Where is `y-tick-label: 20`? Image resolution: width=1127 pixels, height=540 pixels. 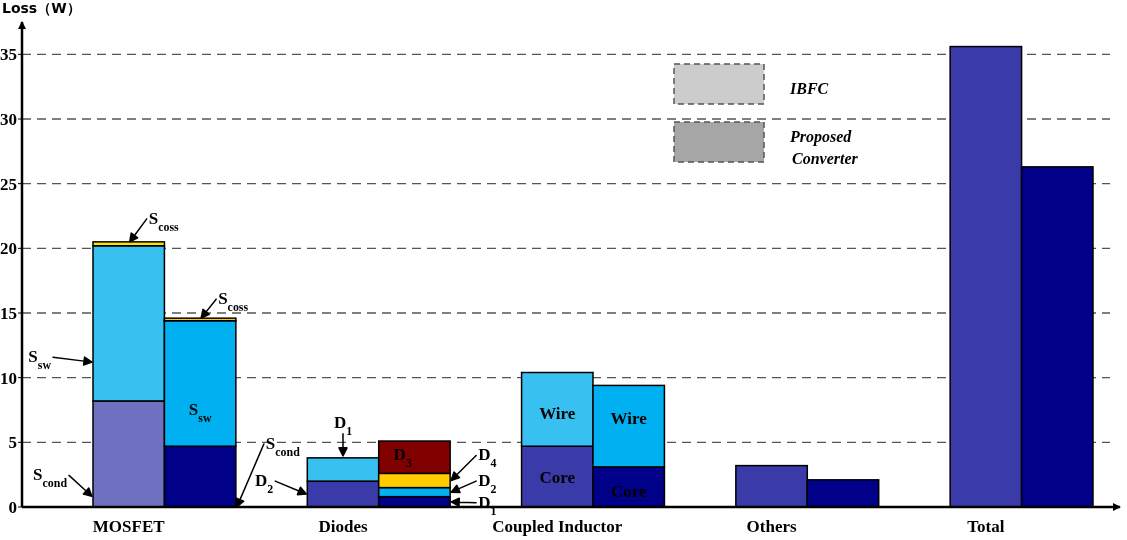 y-tick-label: 20 is located at coordinates (8, 249).